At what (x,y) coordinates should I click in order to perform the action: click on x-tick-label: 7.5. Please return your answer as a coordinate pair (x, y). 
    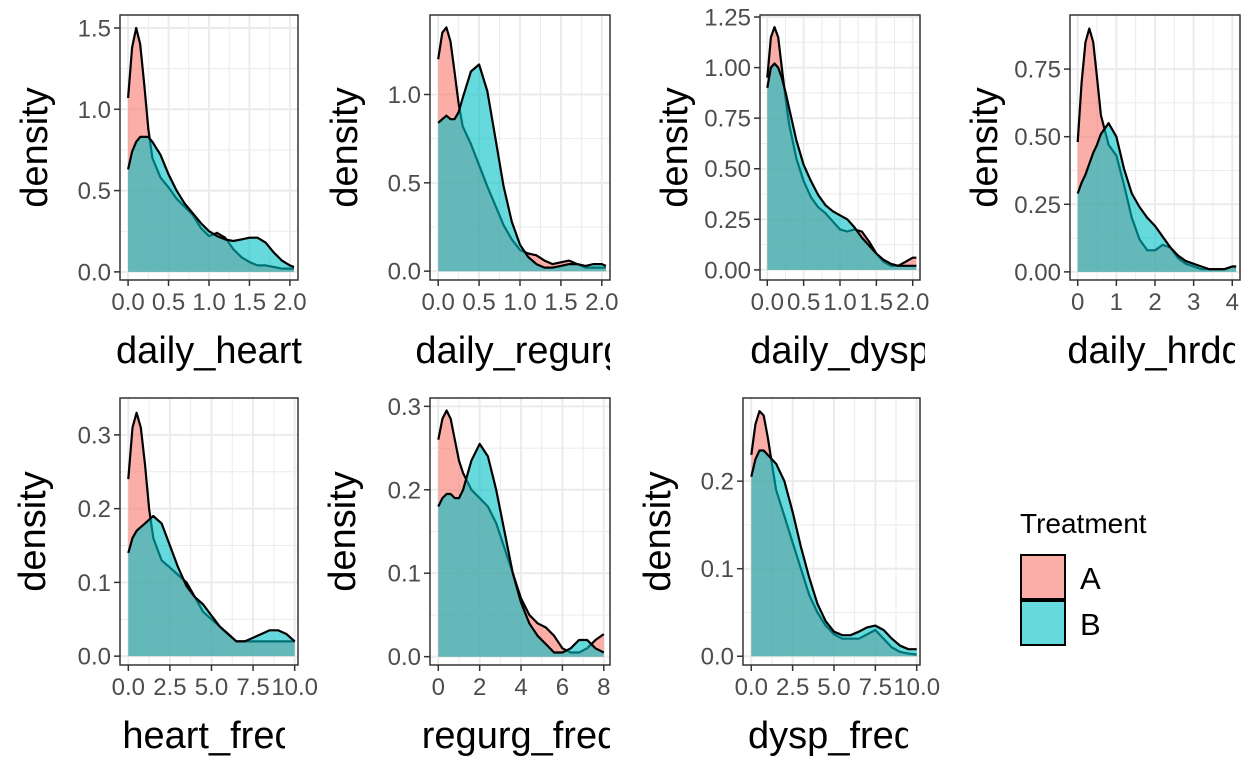
    Looking at the image, I should click on (875, 687).